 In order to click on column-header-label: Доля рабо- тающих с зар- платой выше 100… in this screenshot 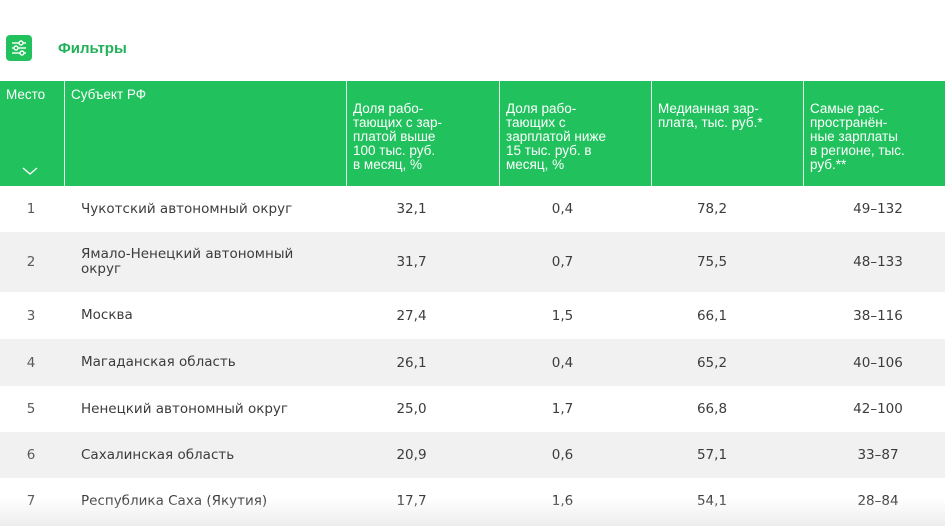, I will do `click(398, 136)`.